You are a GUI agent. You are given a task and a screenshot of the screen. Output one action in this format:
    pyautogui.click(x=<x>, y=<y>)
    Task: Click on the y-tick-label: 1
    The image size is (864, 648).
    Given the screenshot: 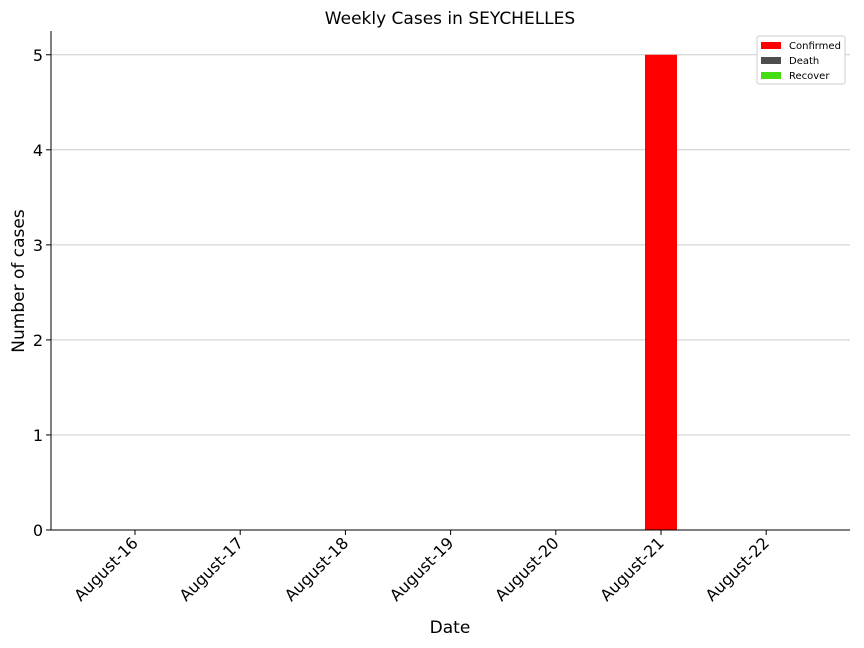 What is the action you would take?
    pyautogui.click(x=38, y=435)
    